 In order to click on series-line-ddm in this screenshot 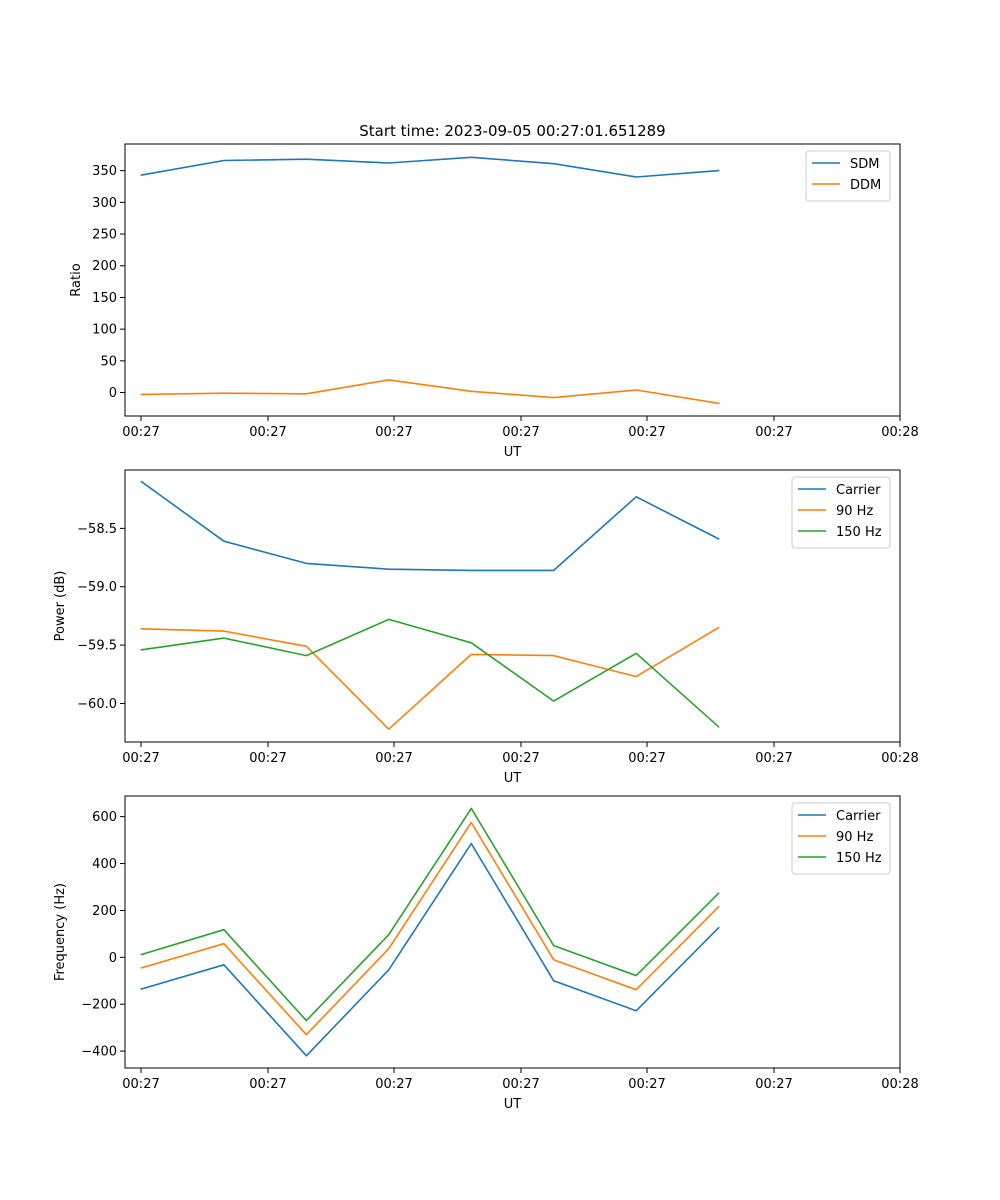, I will do `click(430, 392)`.